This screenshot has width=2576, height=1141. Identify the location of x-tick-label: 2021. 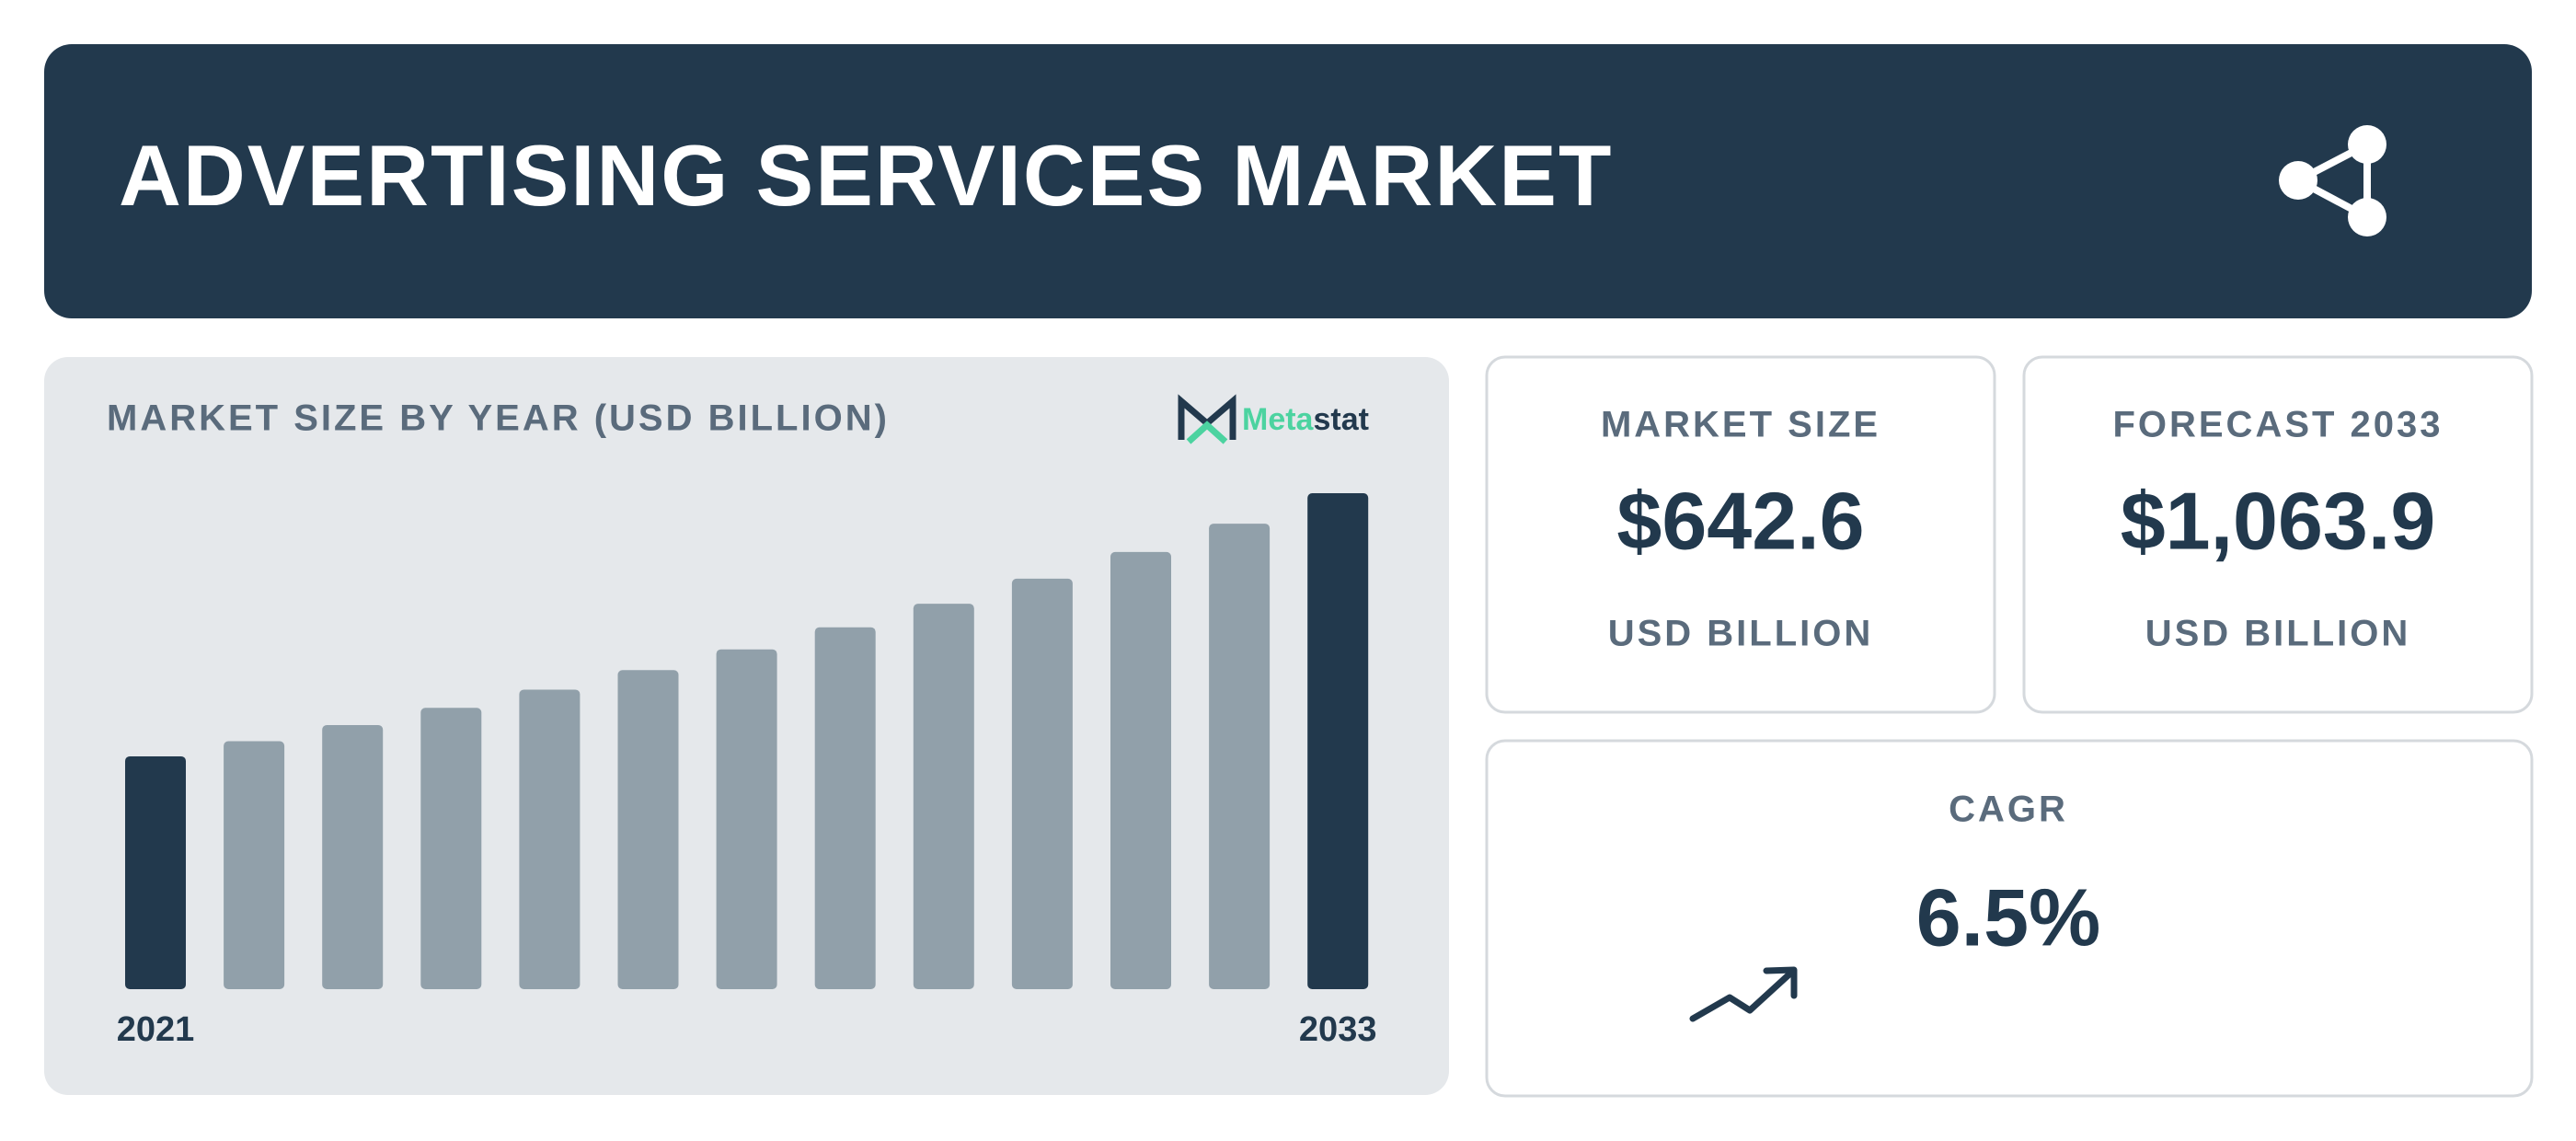
(156, 1029).